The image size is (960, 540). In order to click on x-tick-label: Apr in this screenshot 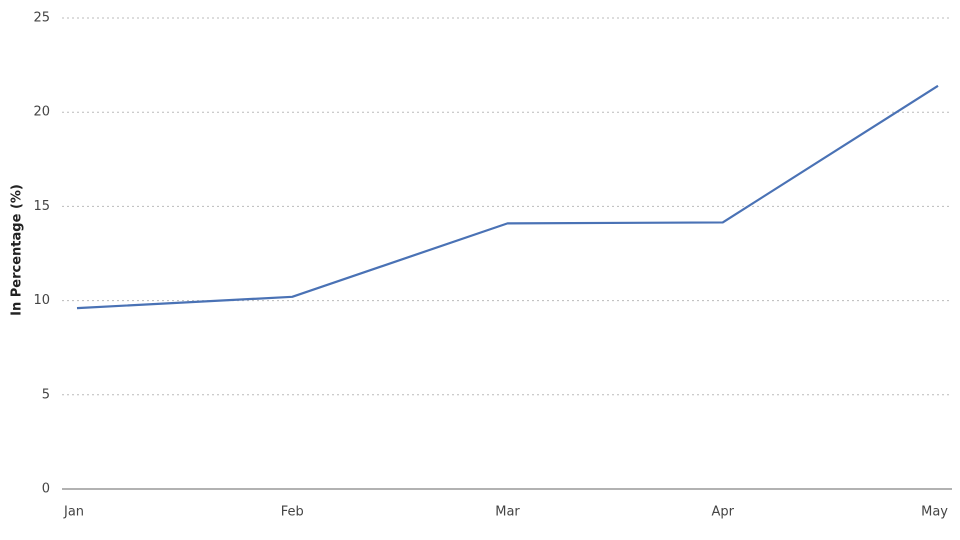, I will do `click(723, 512)`.